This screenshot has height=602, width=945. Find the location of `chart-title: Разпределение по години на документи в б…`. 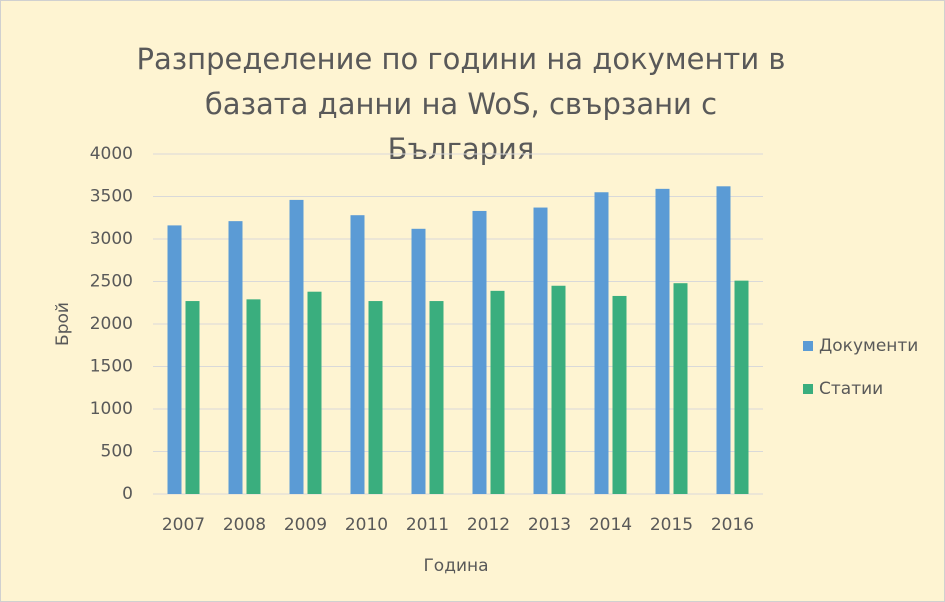

chart-title: Разпределение по години на документи в б… is located at coordinates (461, 104).